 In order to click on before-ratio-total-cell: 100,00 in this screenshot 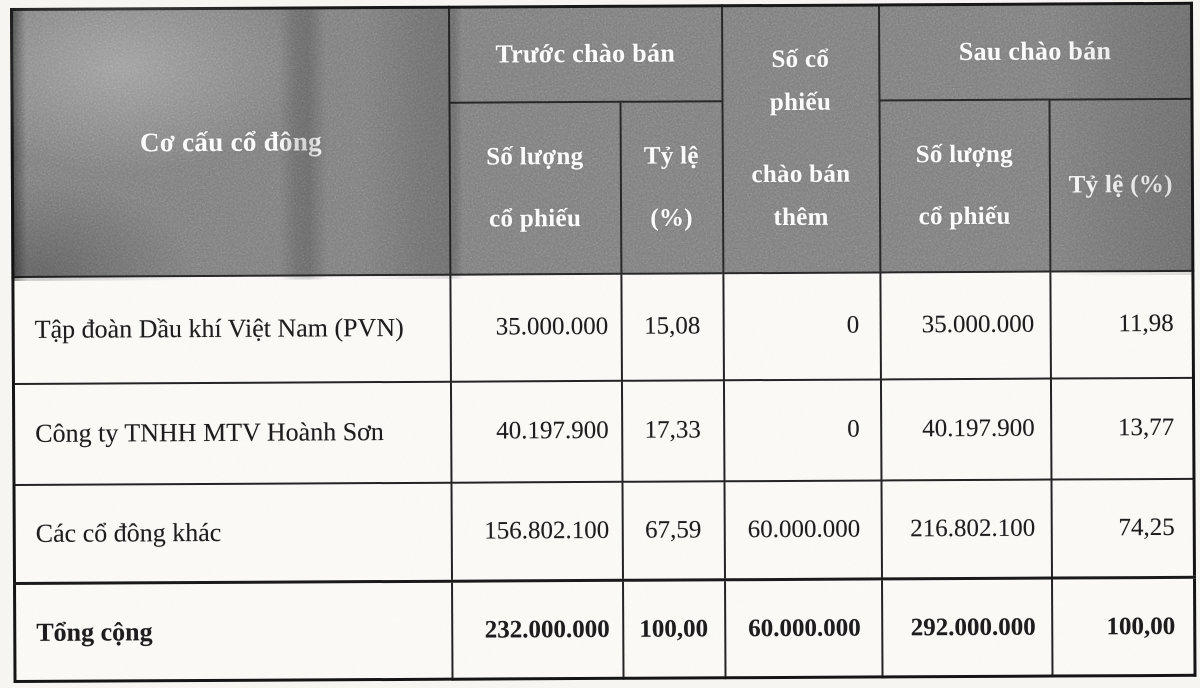, I will do `click(674, 629)`.